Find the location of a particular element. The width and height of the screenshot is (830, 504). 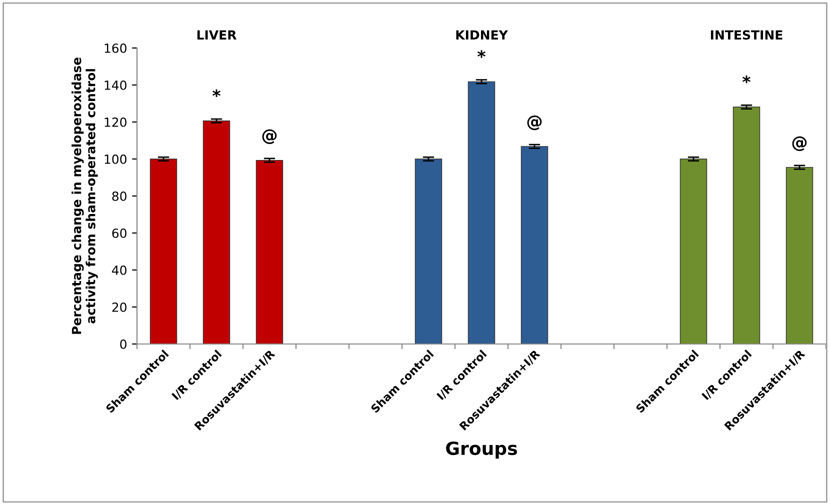

y-tick-label: 160 is located at coordinates (115, 48).